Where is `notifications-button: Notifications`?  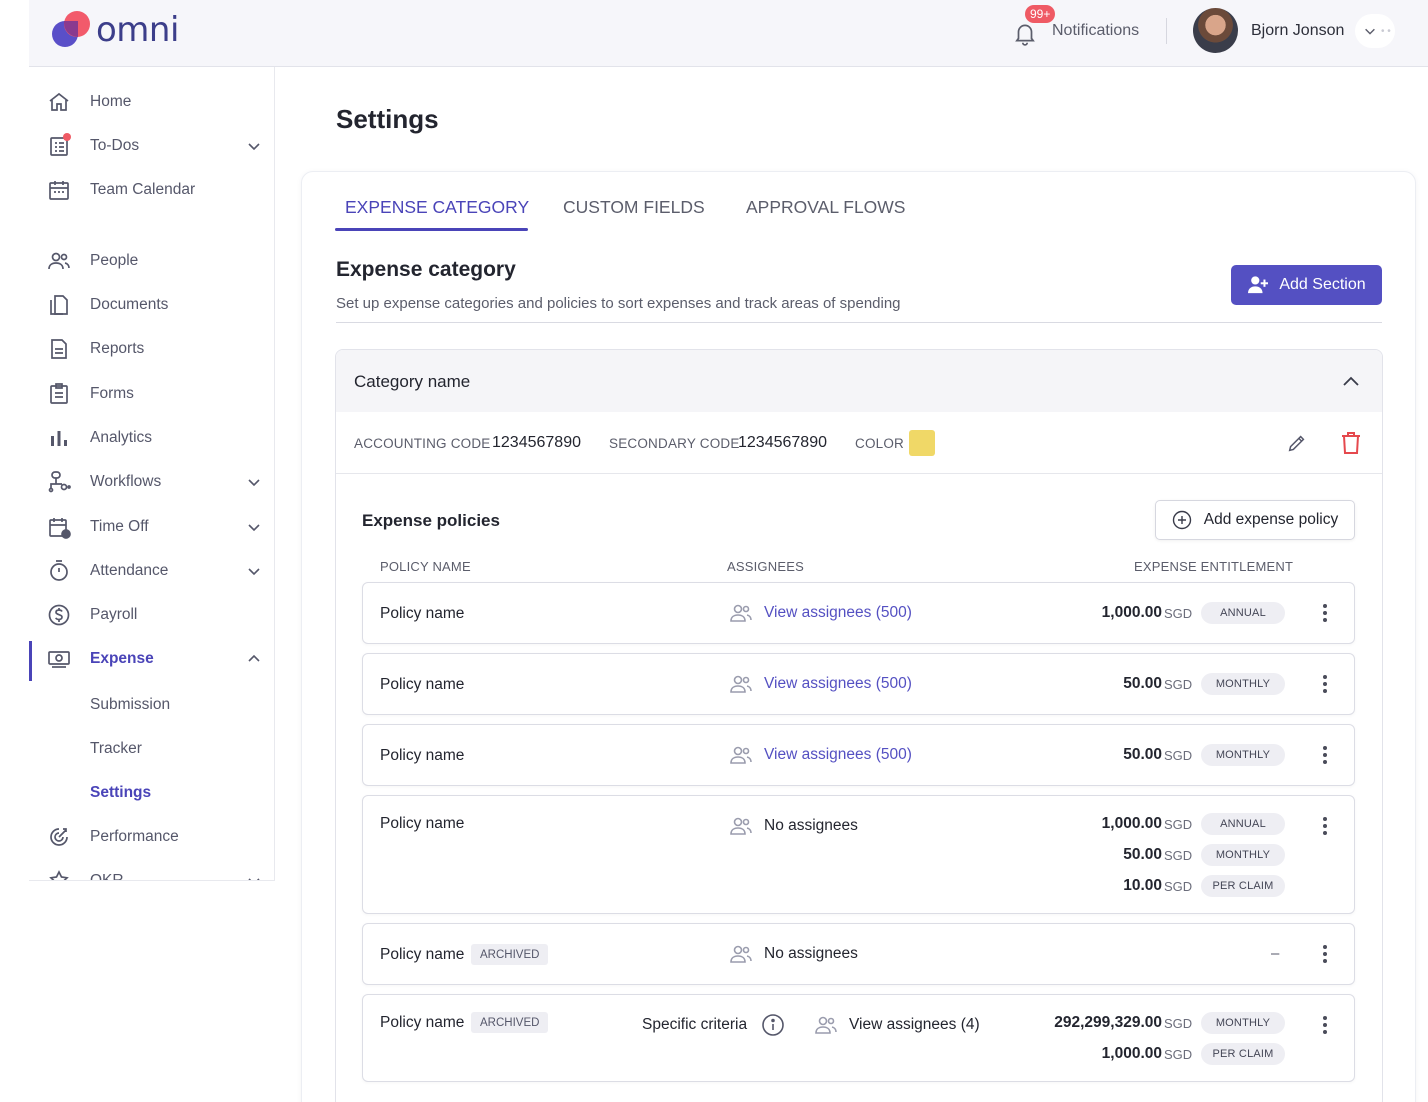 notifications-button: Notifications is located at coordinates (1075, 31).